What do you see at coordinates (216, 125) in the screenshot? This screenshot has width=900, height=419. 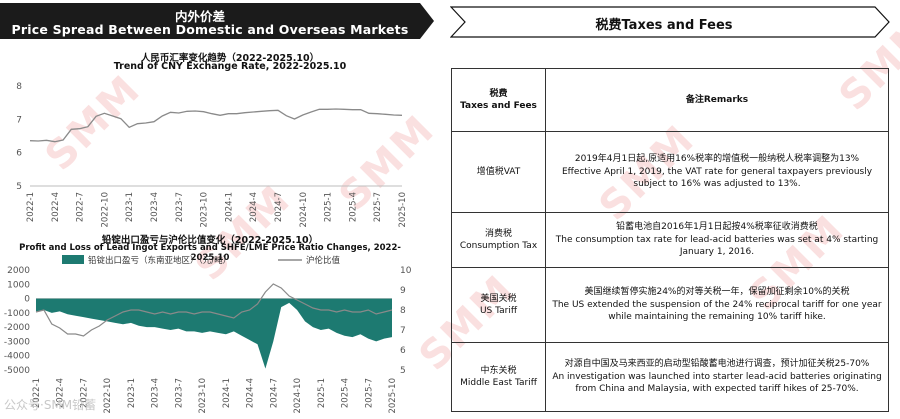 I see `series-line-cny-rate` at bounding box center [216, 125].